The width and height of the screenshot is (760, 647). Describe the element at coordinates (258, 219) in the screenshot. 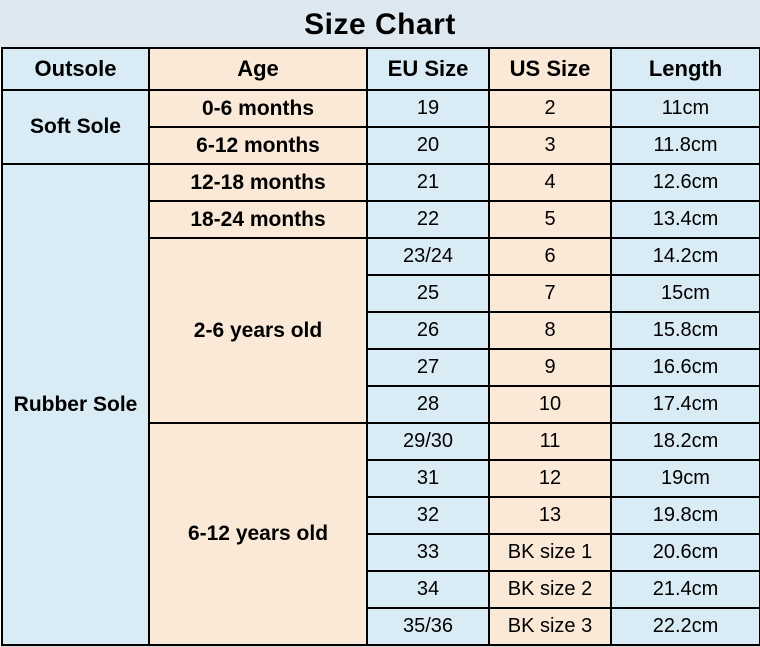

I see `age-cell: 18-24 months` at that location.